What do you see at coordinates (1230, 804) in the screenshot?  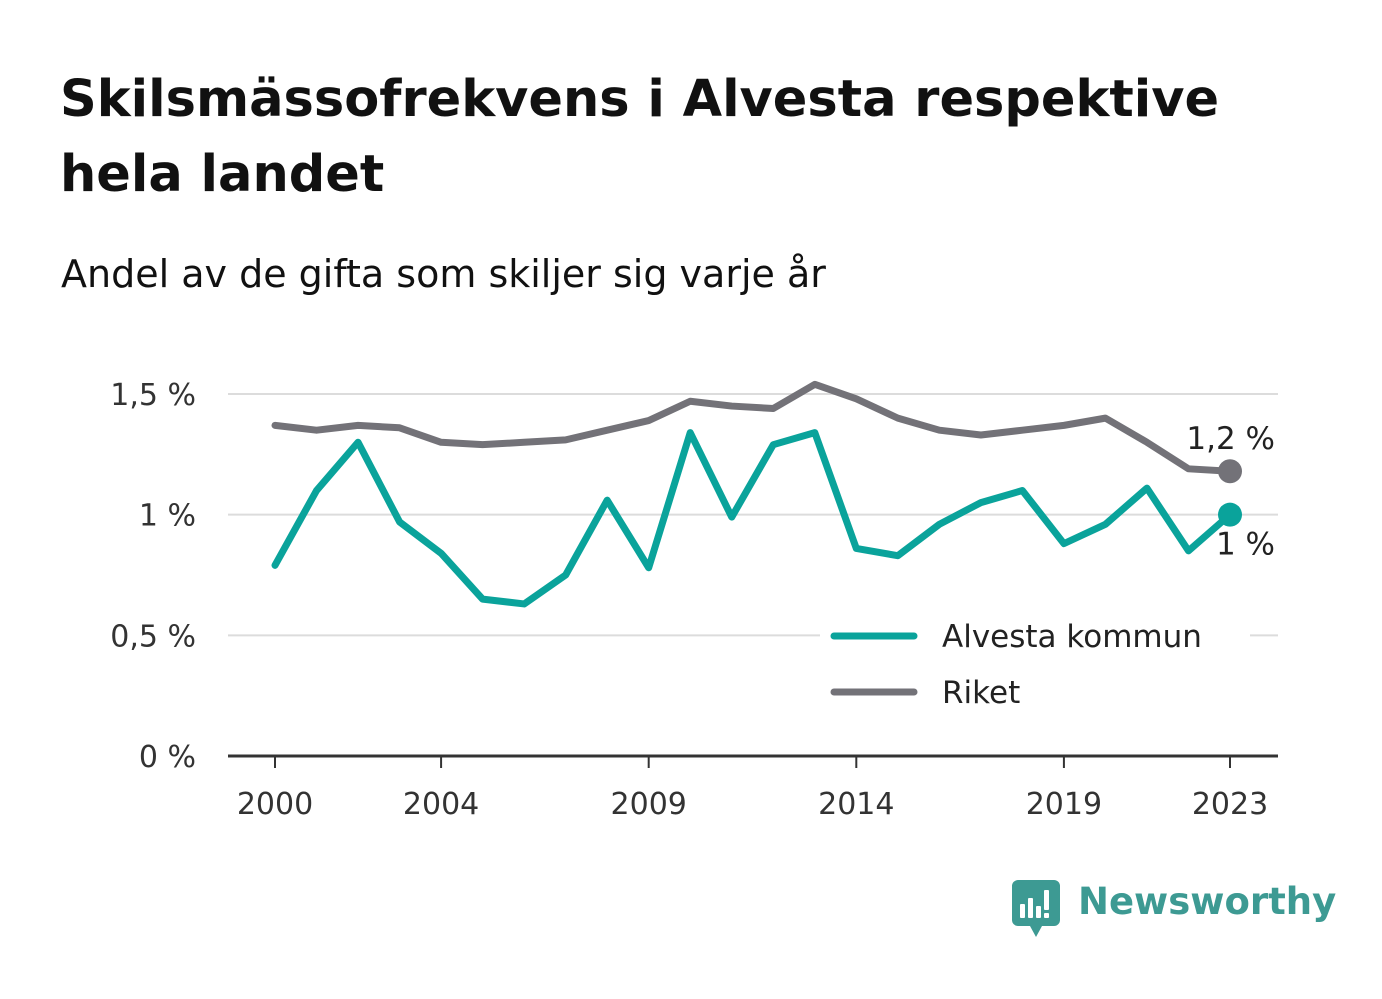 I see `x-tick-label: 2023` at bounding box center [1230, 804].